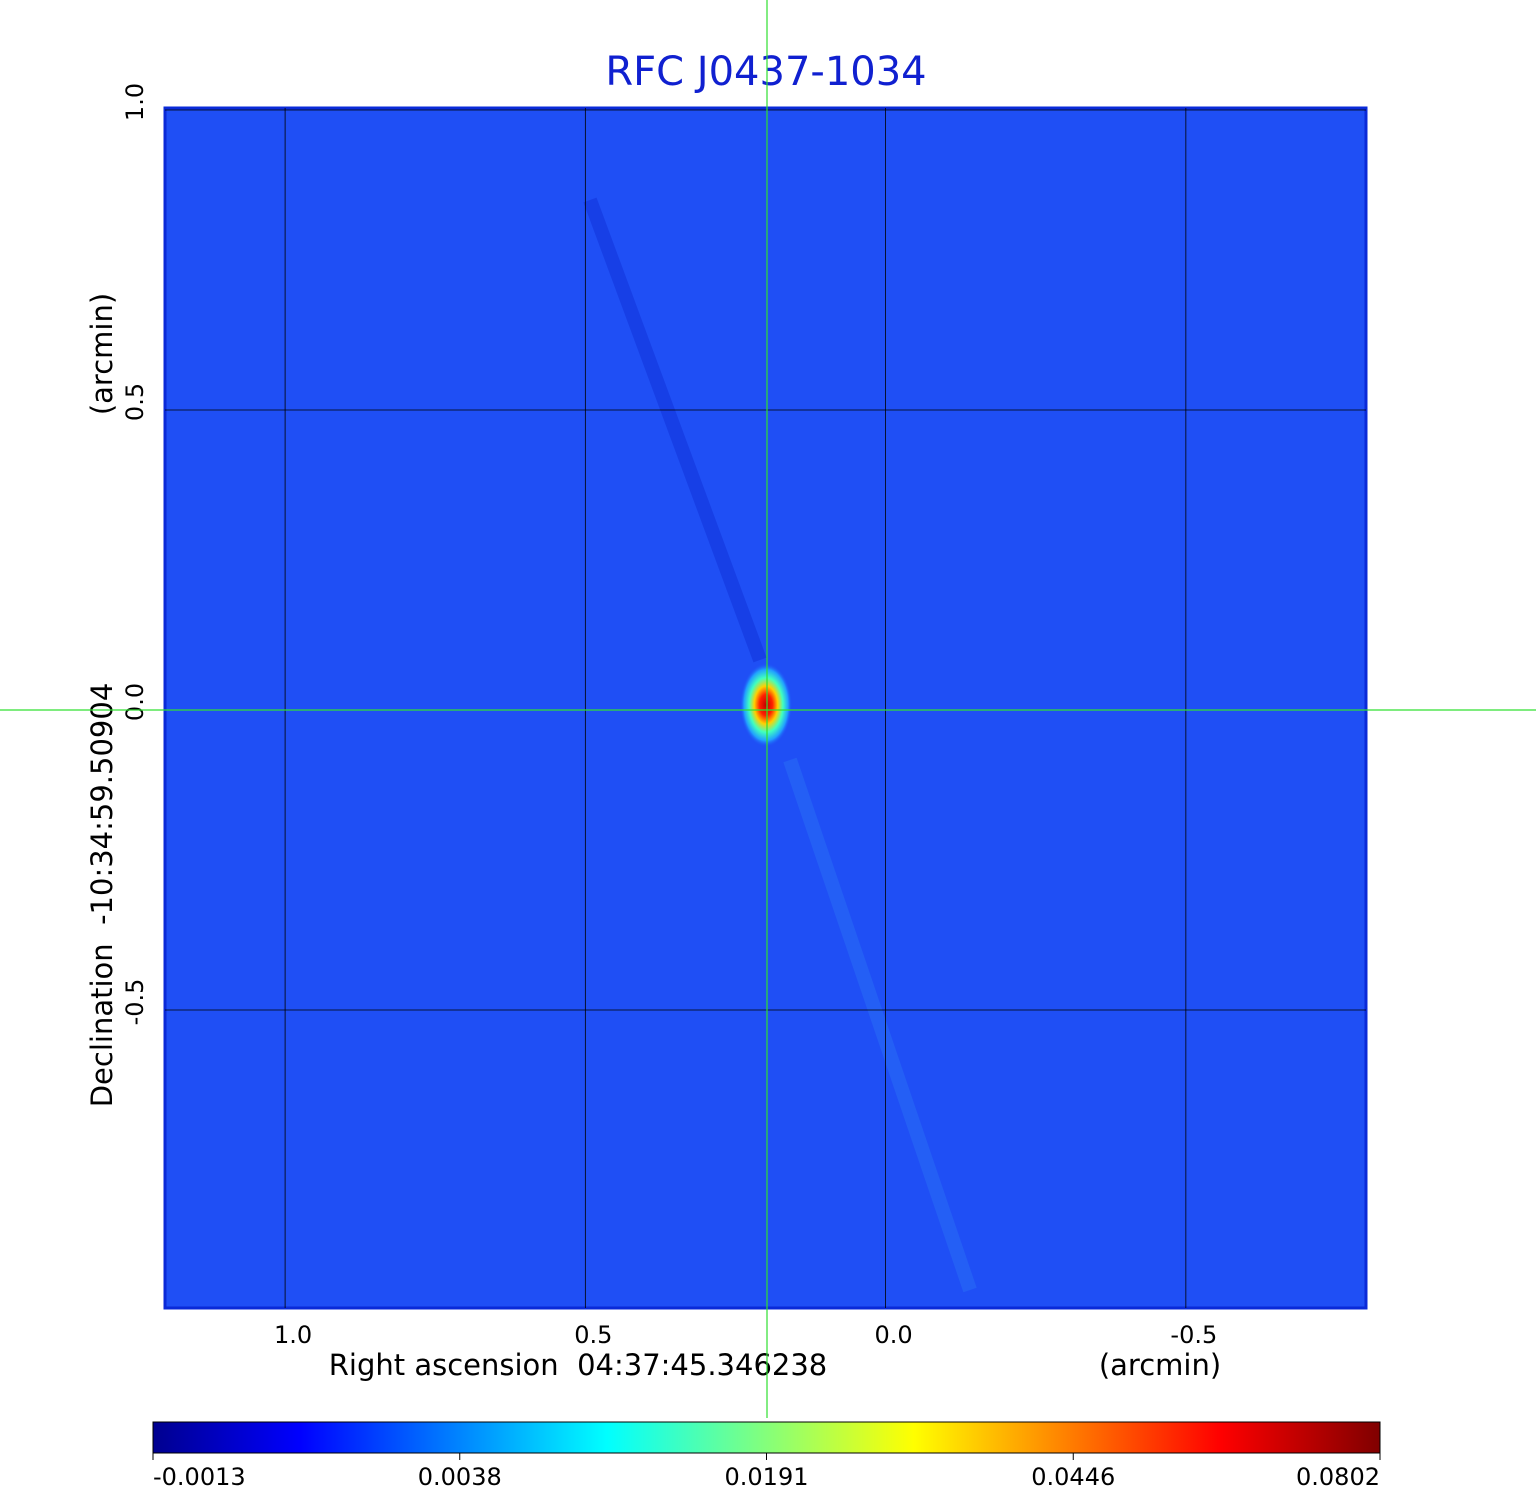 This screenshot has height=1511, width=1536. Describe the element at coordinates (765, 72) in the screenshot. I see `chart-title: RFC J0437-1034` at that location.